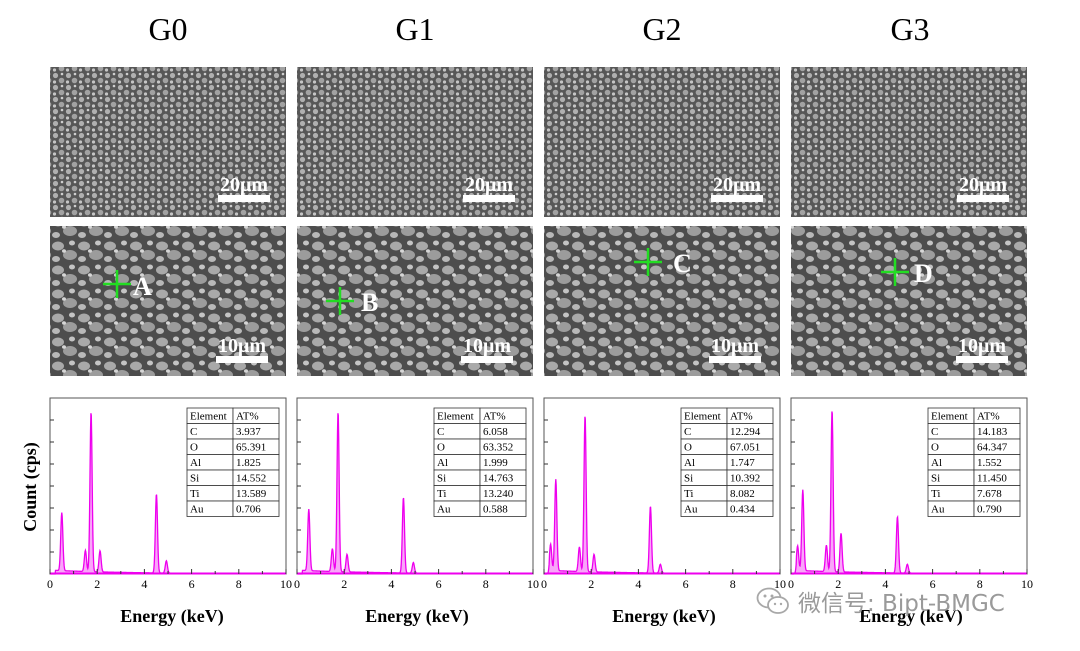 This screenshot has height=651, width=1080. I want to click on x-axis-title-g2: Energy (keV), so click(663, 616).